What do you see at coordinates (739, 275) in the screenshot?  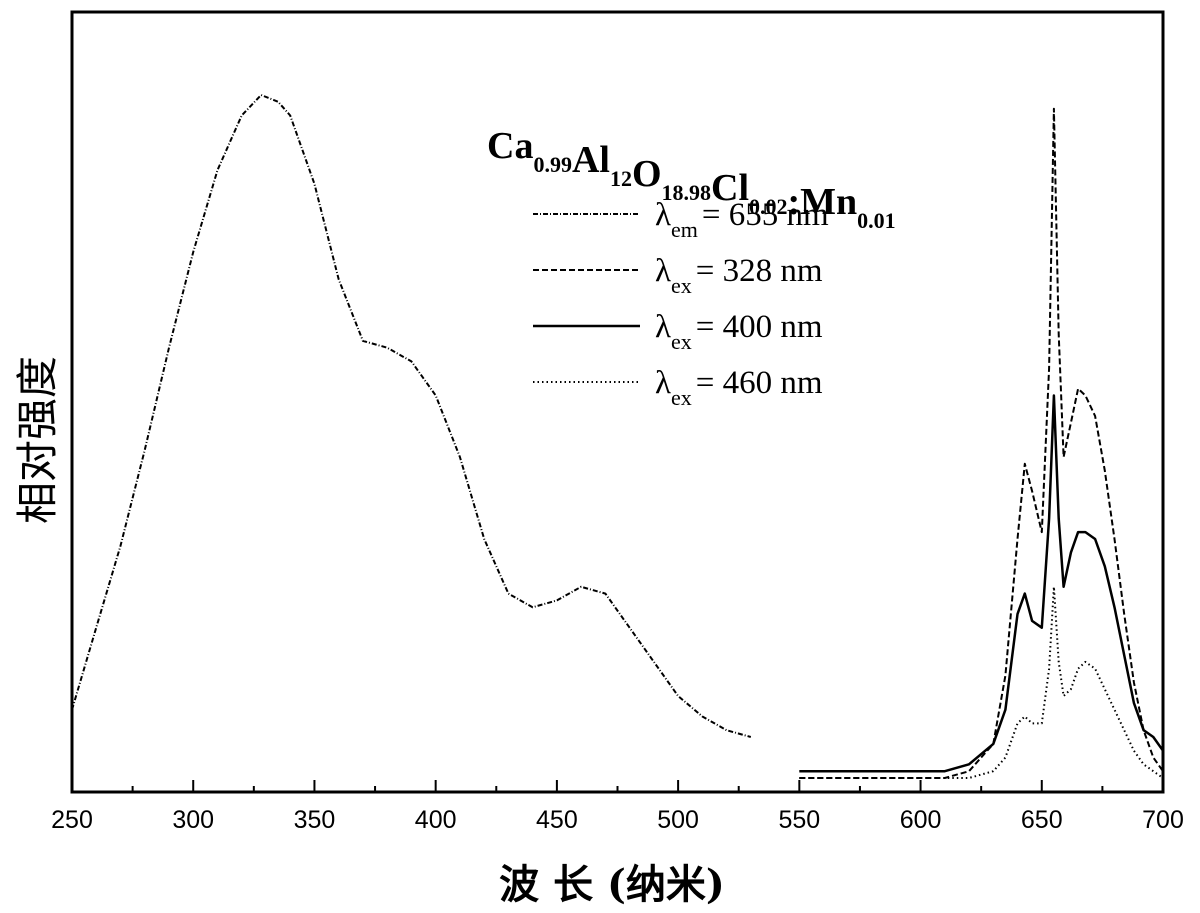 I see `legend-entry-2: λex = 328 nm` at bounding box center [739, 275].